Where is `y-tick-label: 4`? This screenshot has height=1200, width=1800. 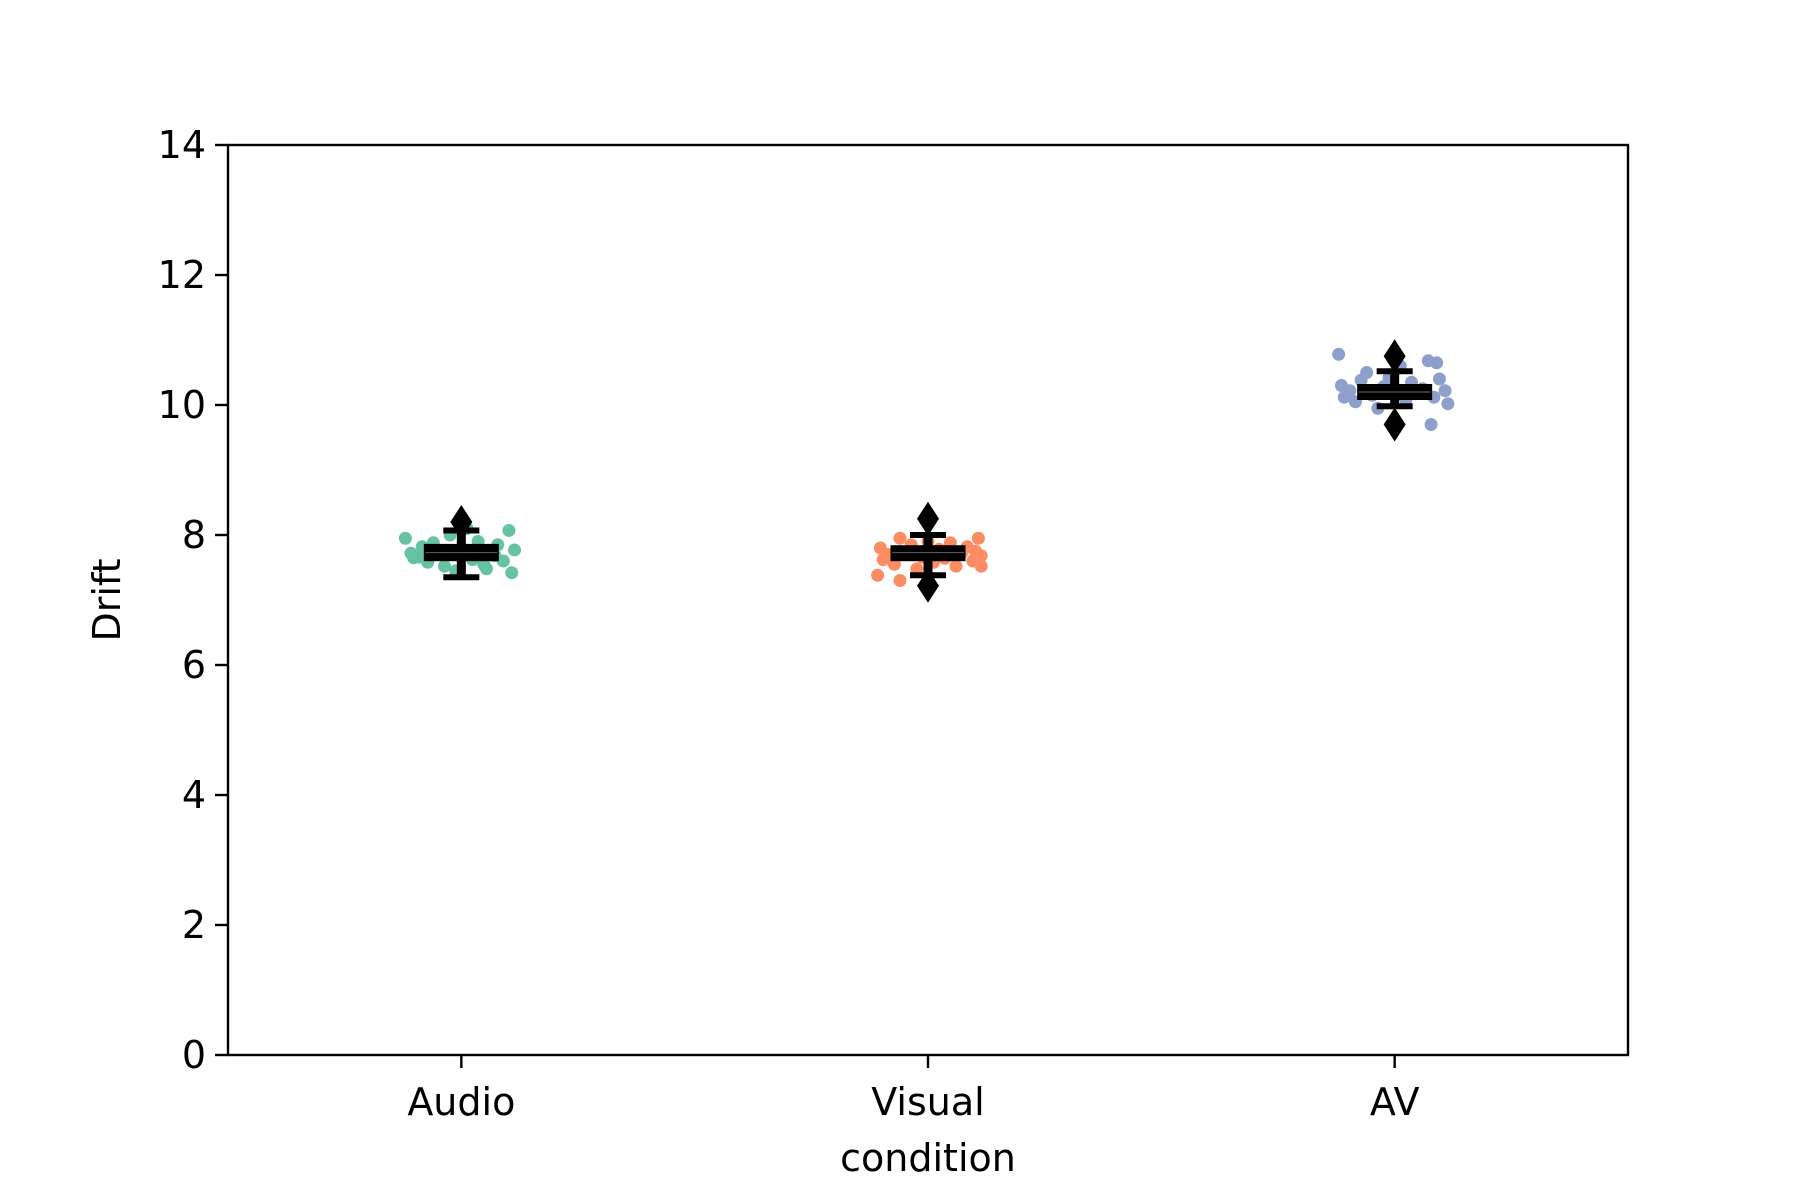
y-tick-label: 4 is located at coordinates (194, 795).